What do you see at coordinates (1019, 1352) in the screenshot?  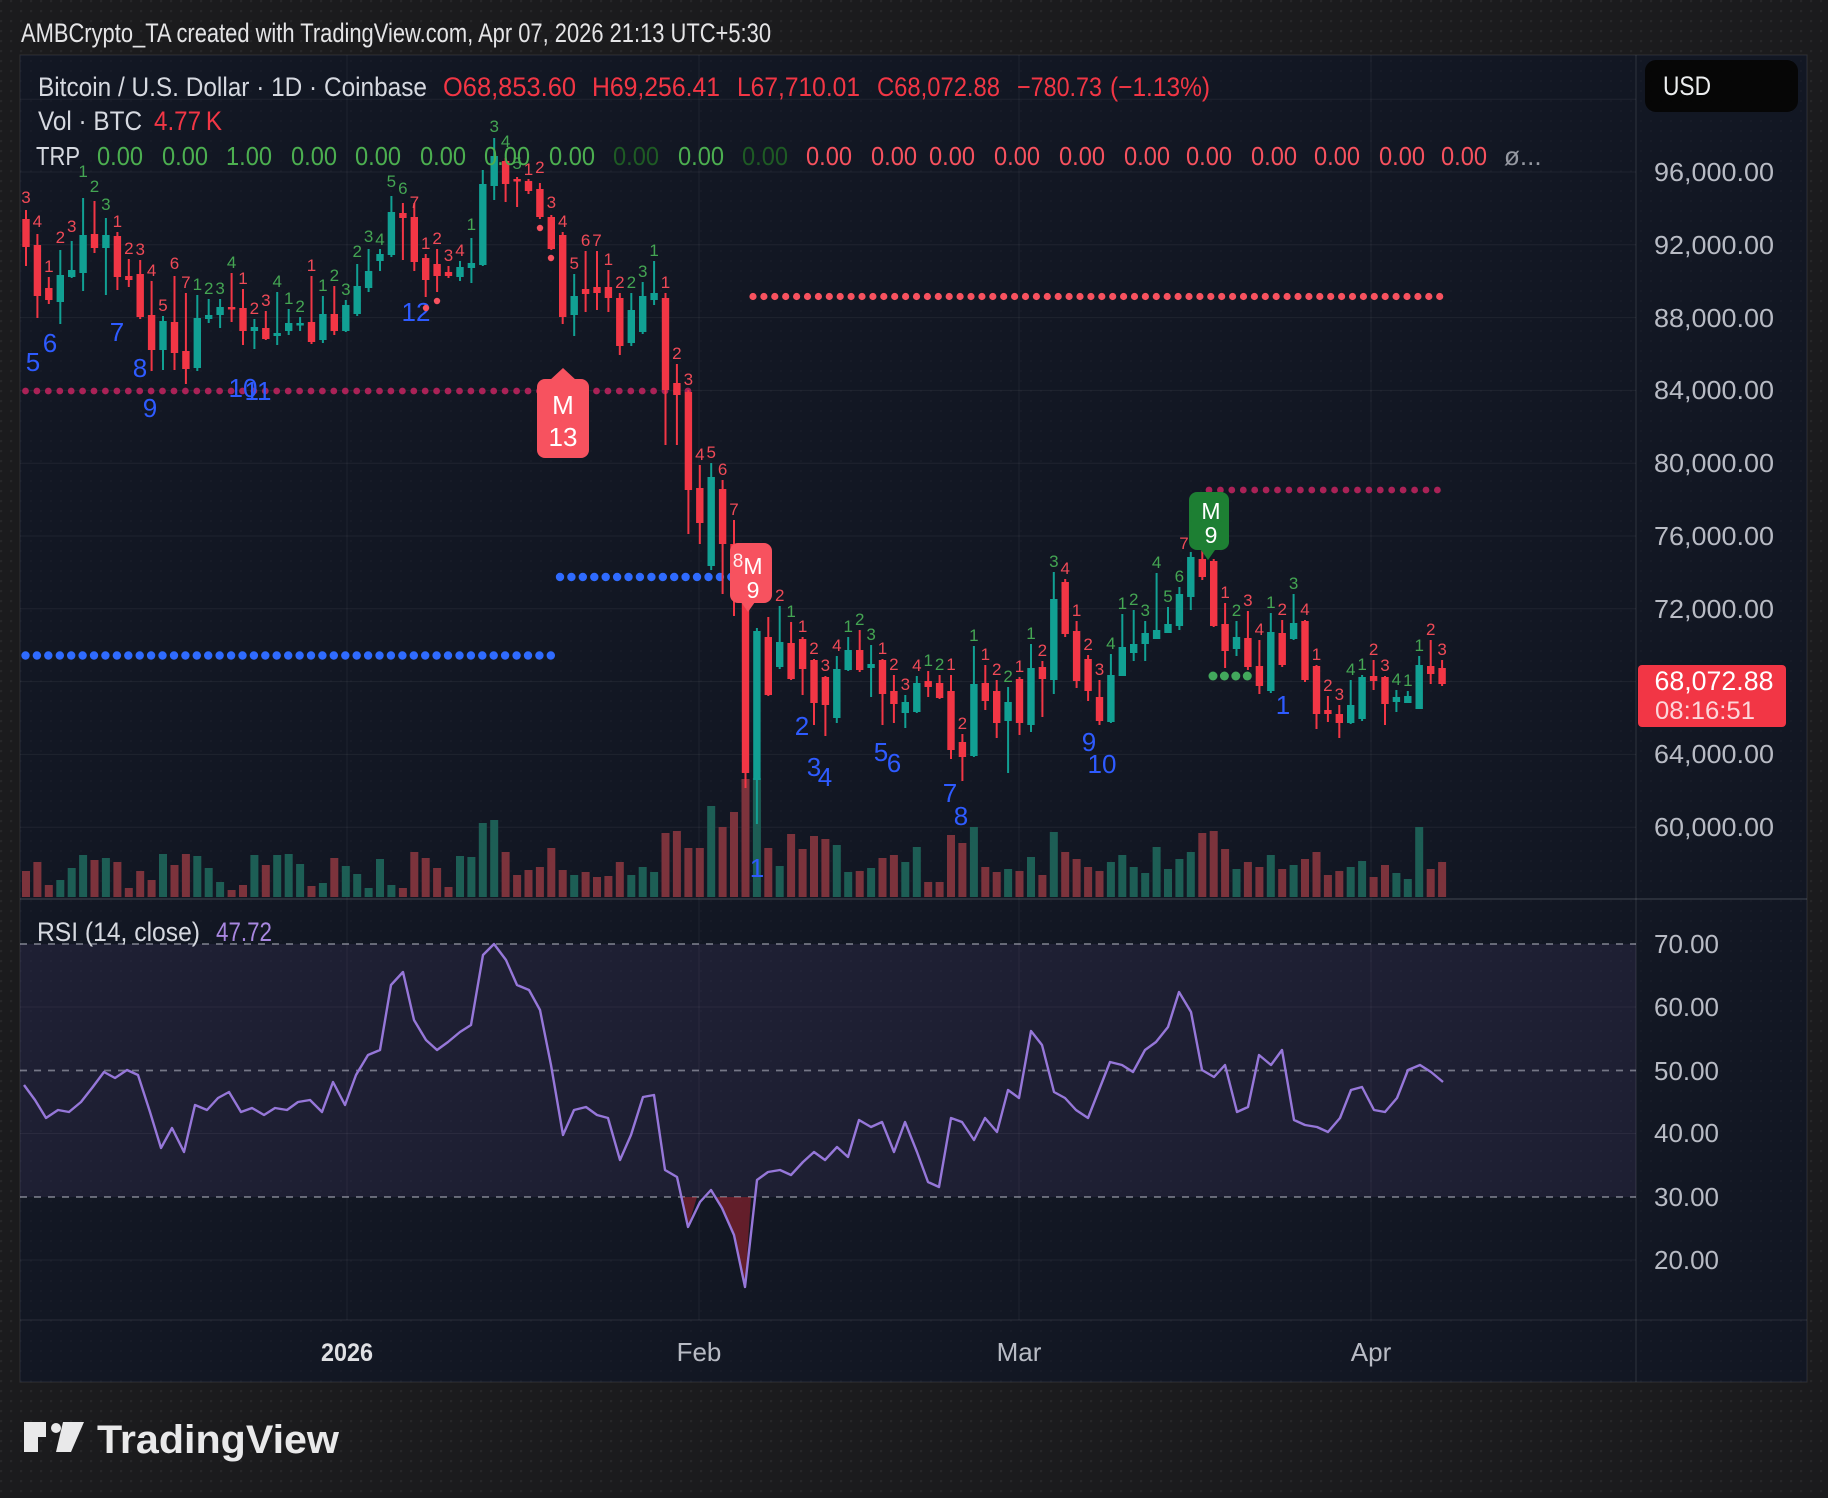 I see `svg-text: Mar` at bounding box center [1019, 1352].